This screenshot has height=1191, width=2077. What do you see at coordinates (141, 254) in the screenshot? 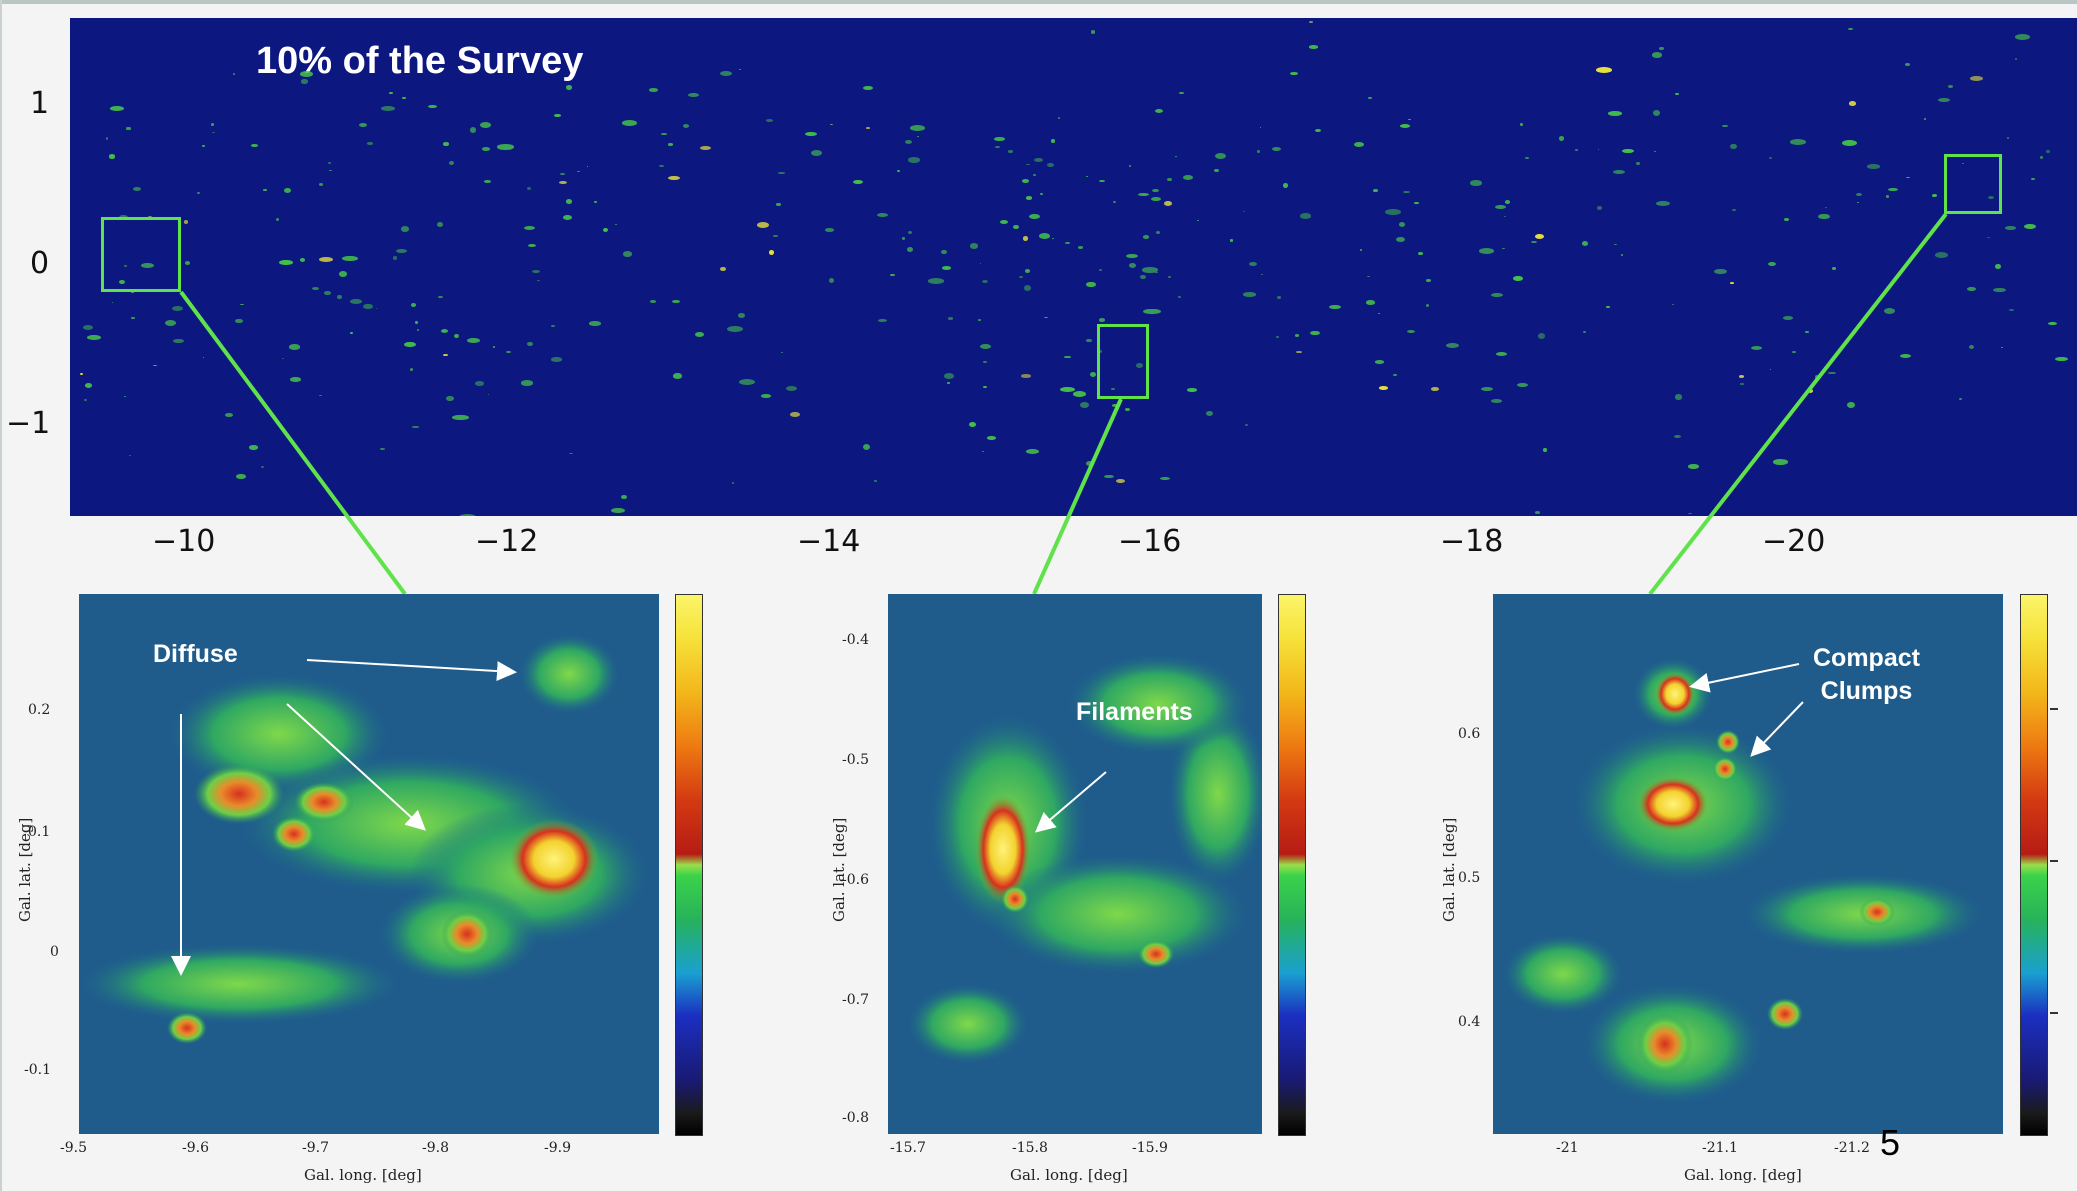
I see `zoom-box-diffuse` at bounding box center [141, 254].